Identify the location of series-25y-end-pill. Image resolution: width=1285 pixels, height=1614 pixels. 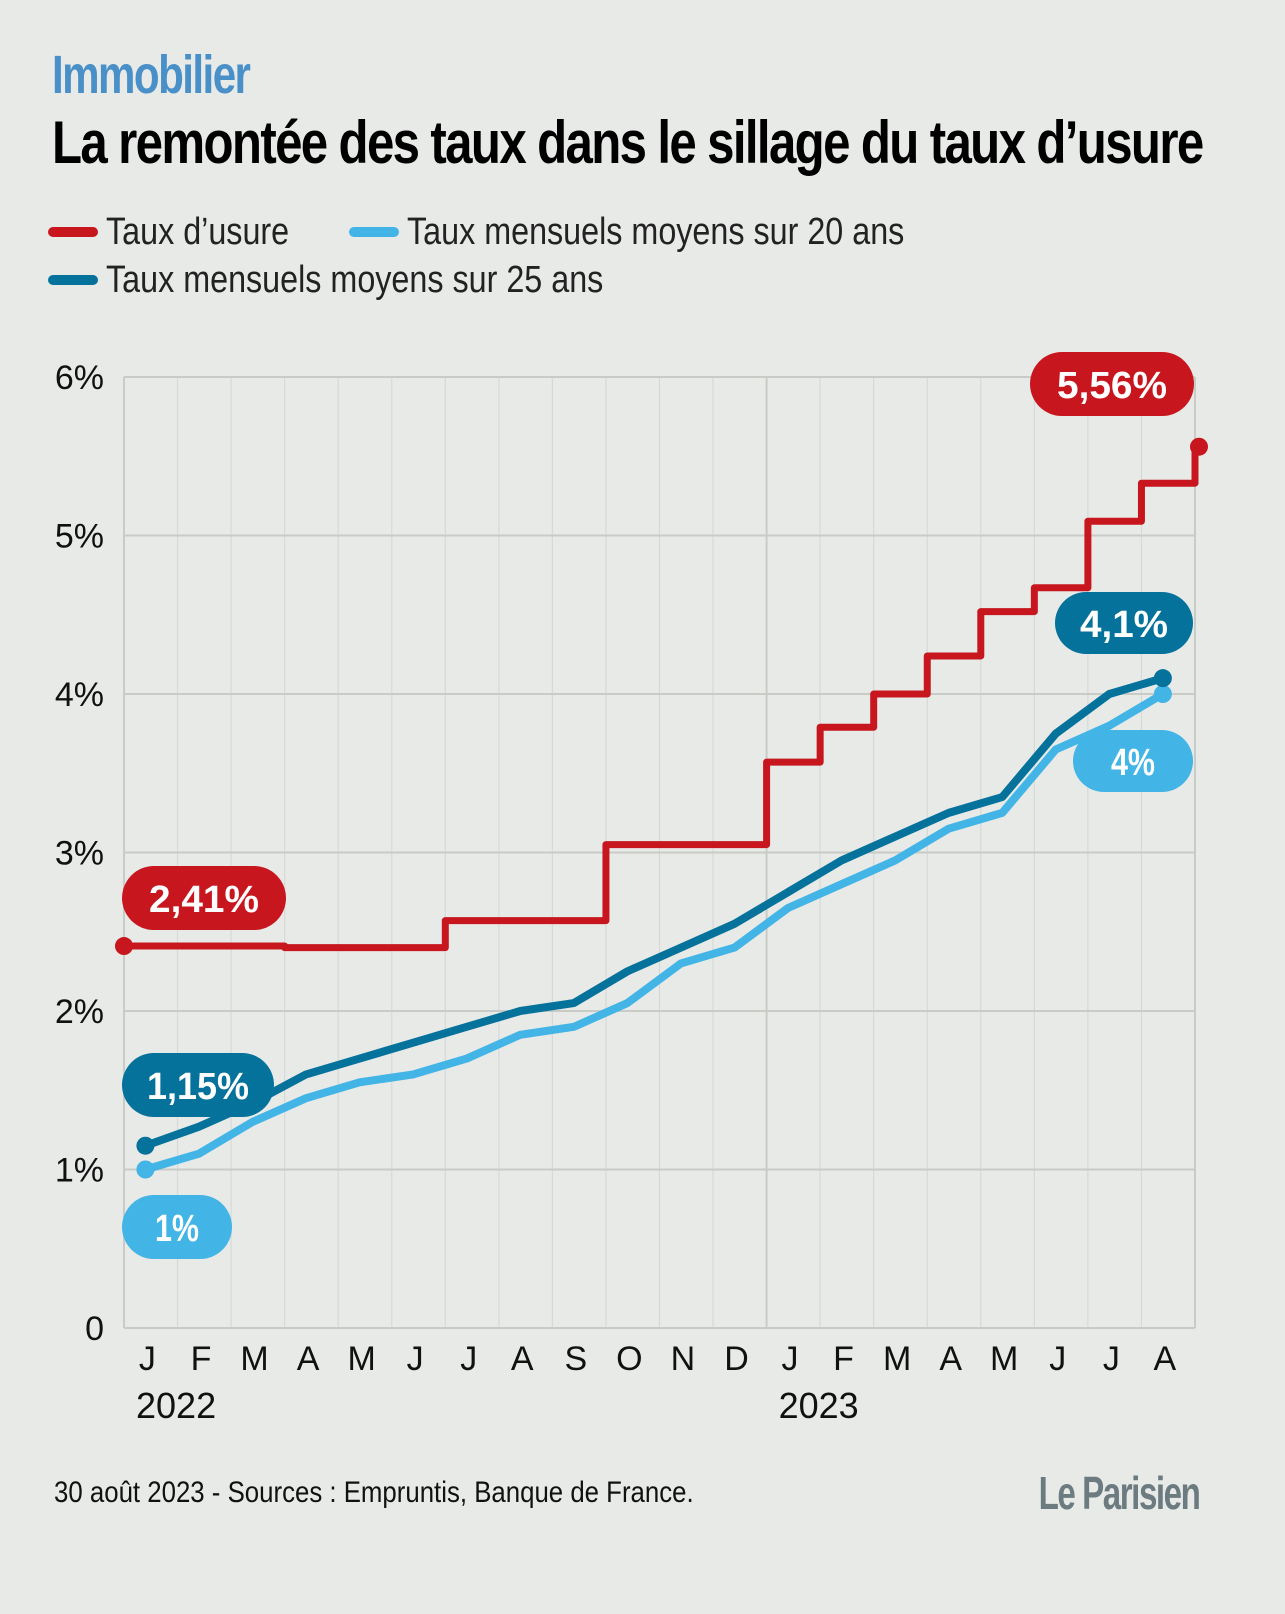
(1124, 623).